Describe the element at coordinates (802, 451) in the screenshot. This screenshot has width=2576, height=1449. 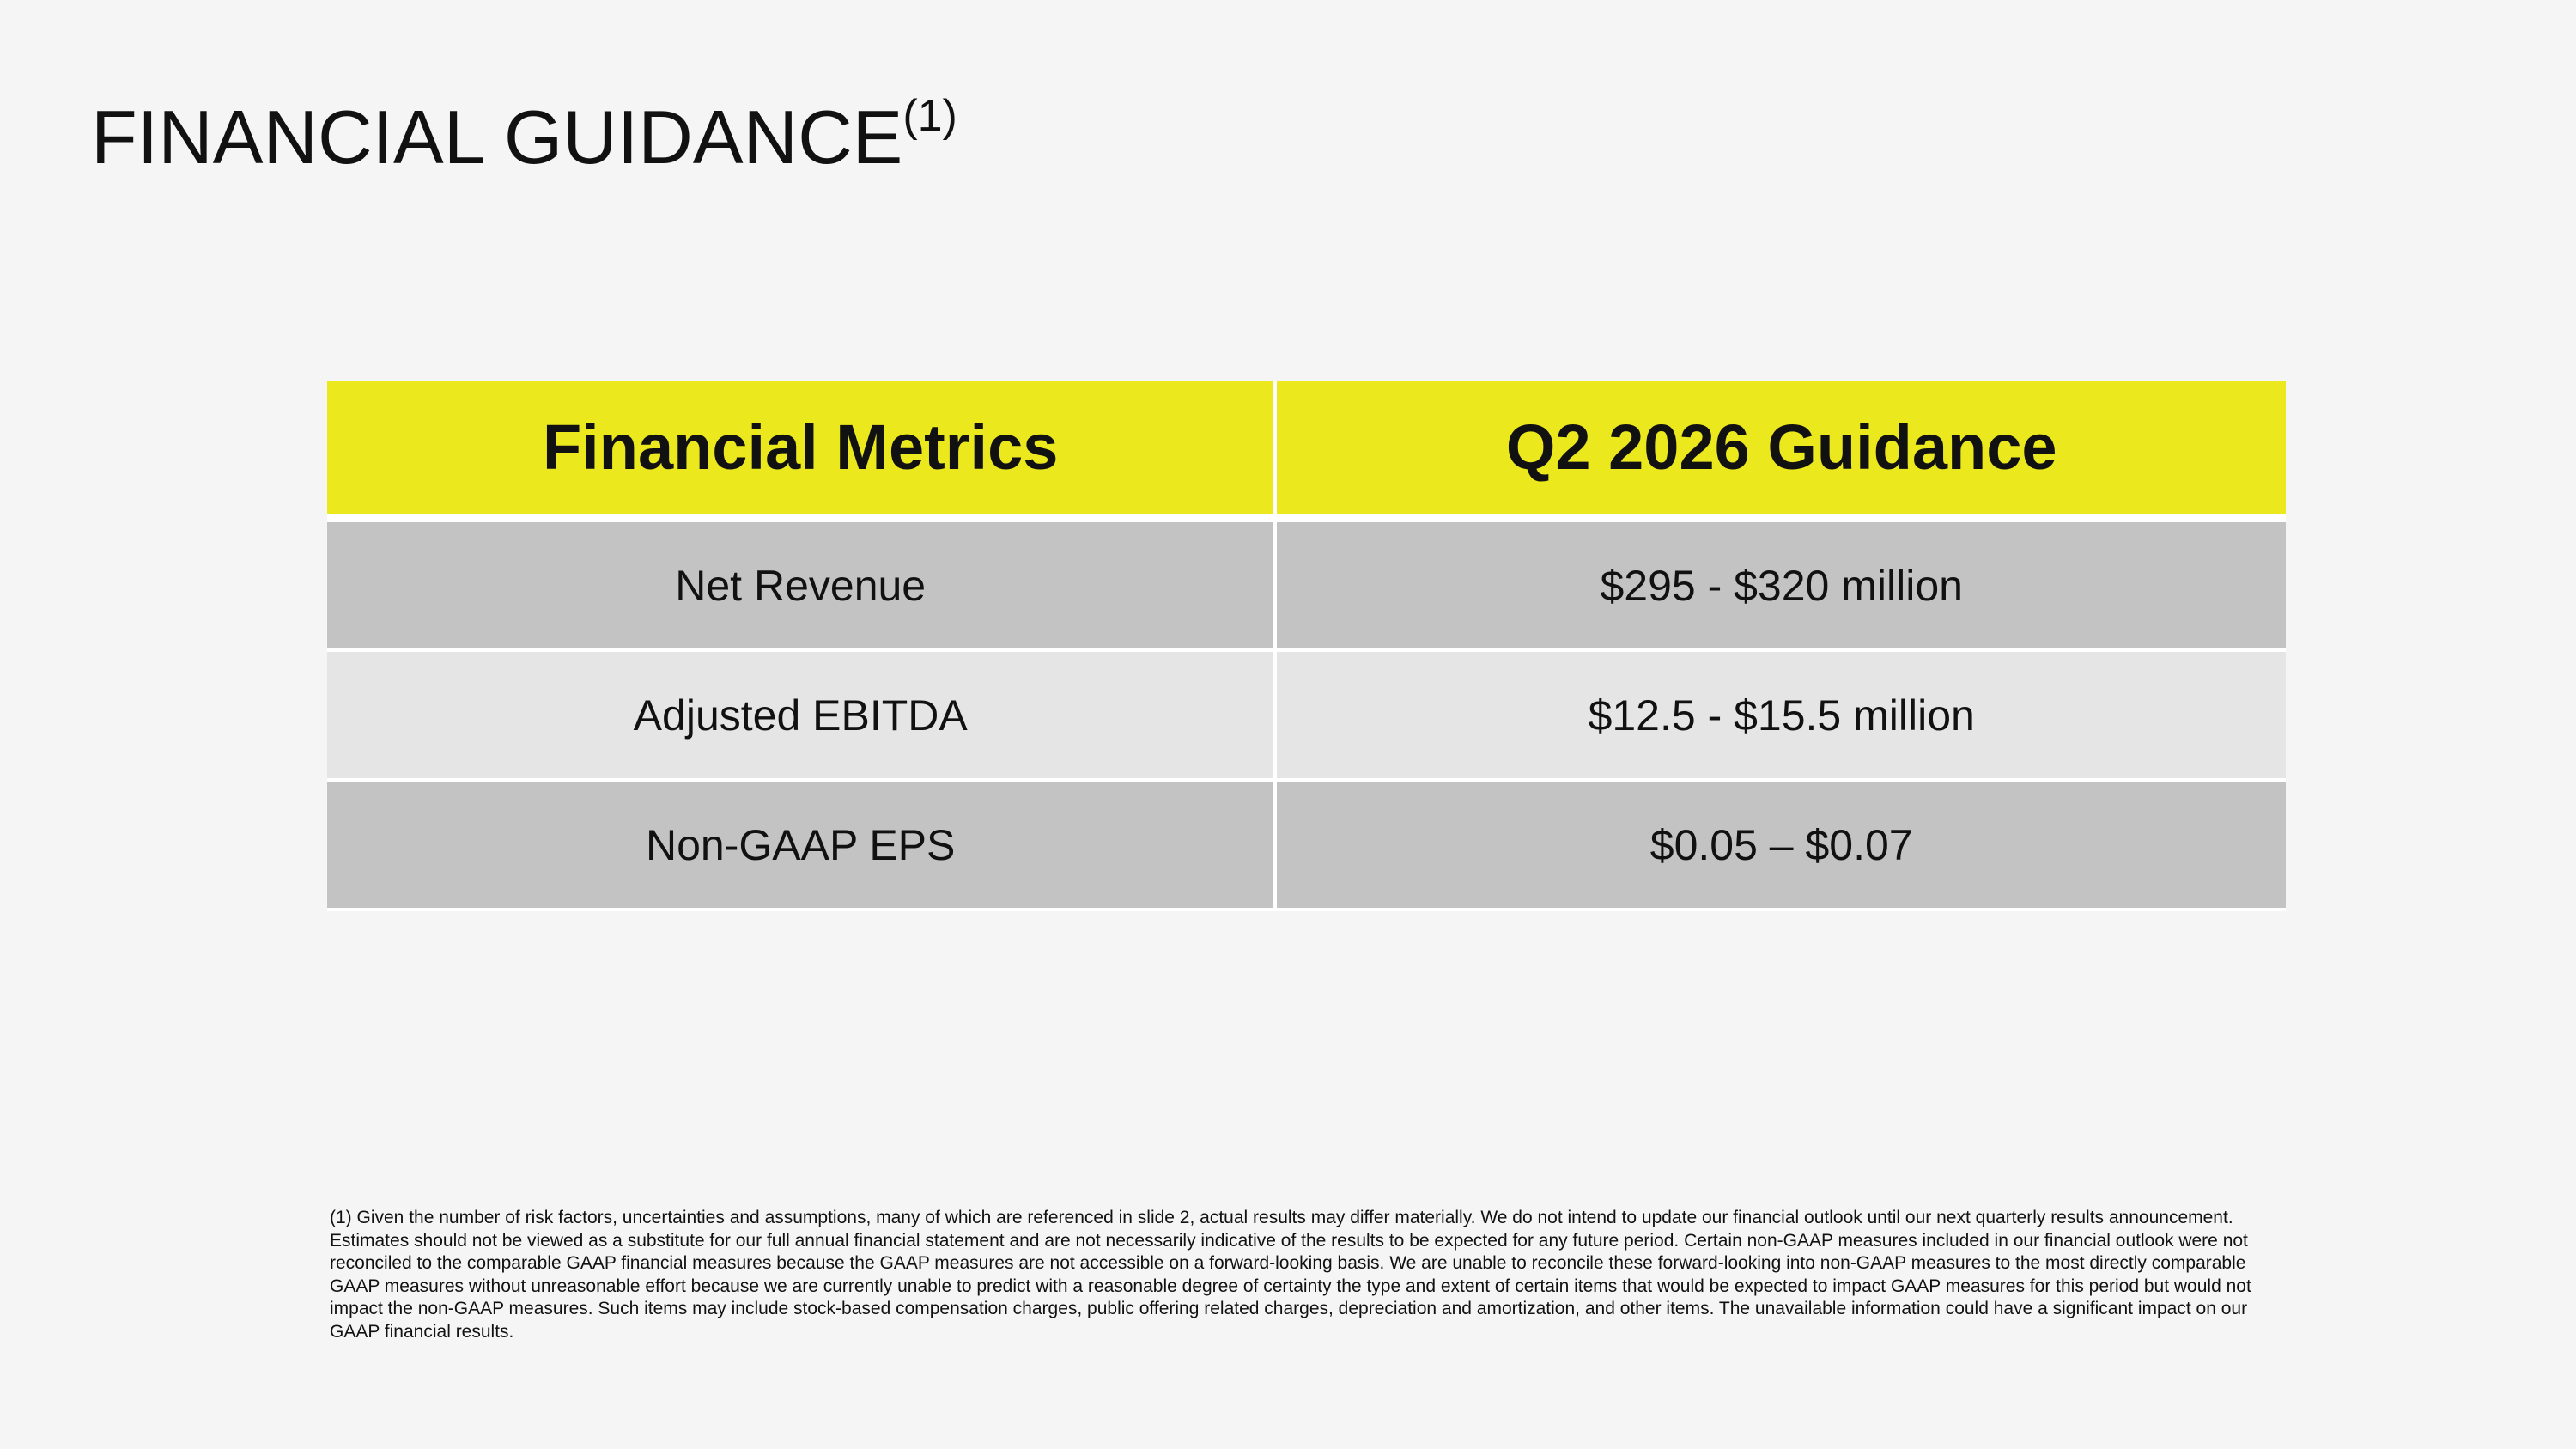
I see `column-header: Financial Metrics` at that location.